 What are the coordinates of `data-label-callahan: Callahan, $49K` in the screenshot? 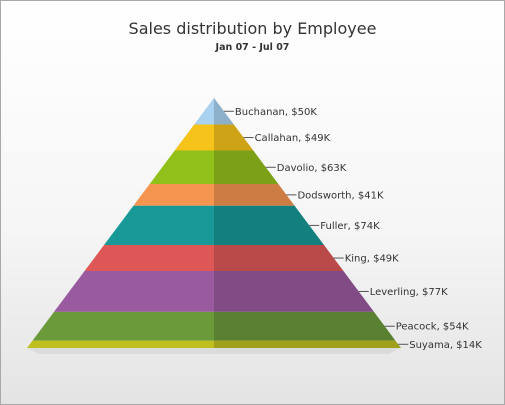 It's located at (293, 138).